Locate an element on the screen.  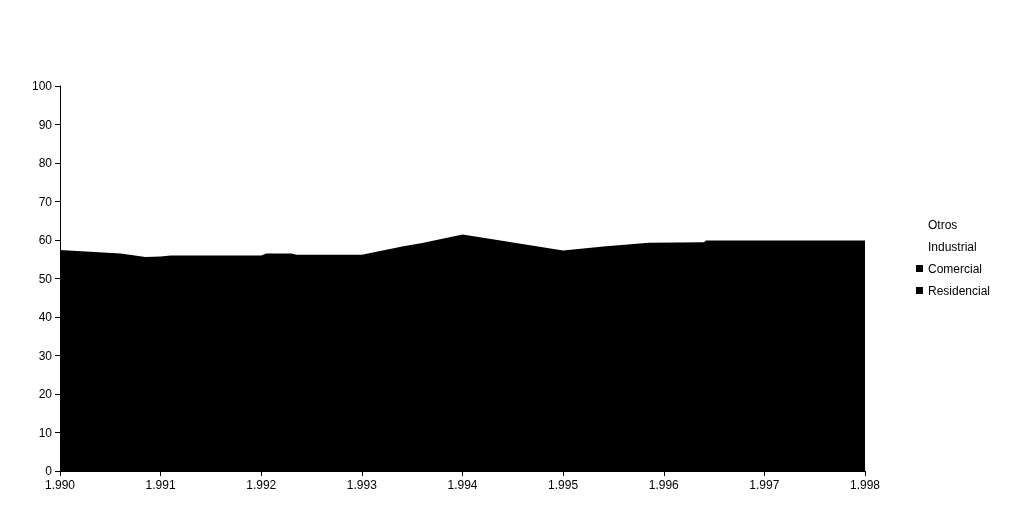
y-tick-label: 70 is located at coordinates (45, 201).